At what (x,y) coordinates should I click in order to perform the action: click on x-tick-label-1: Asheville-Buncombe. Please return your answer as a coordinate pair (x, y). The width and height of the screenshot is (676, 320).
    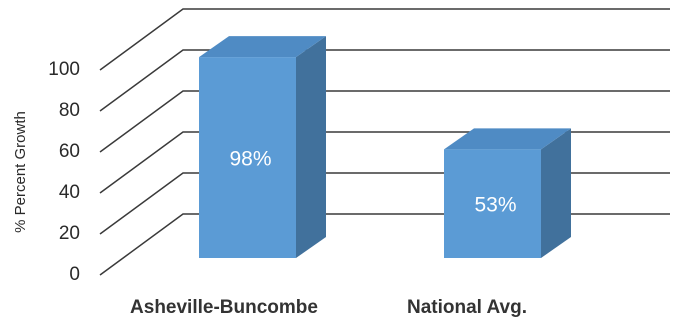
    Looking at the image, I should click on (224, 307).